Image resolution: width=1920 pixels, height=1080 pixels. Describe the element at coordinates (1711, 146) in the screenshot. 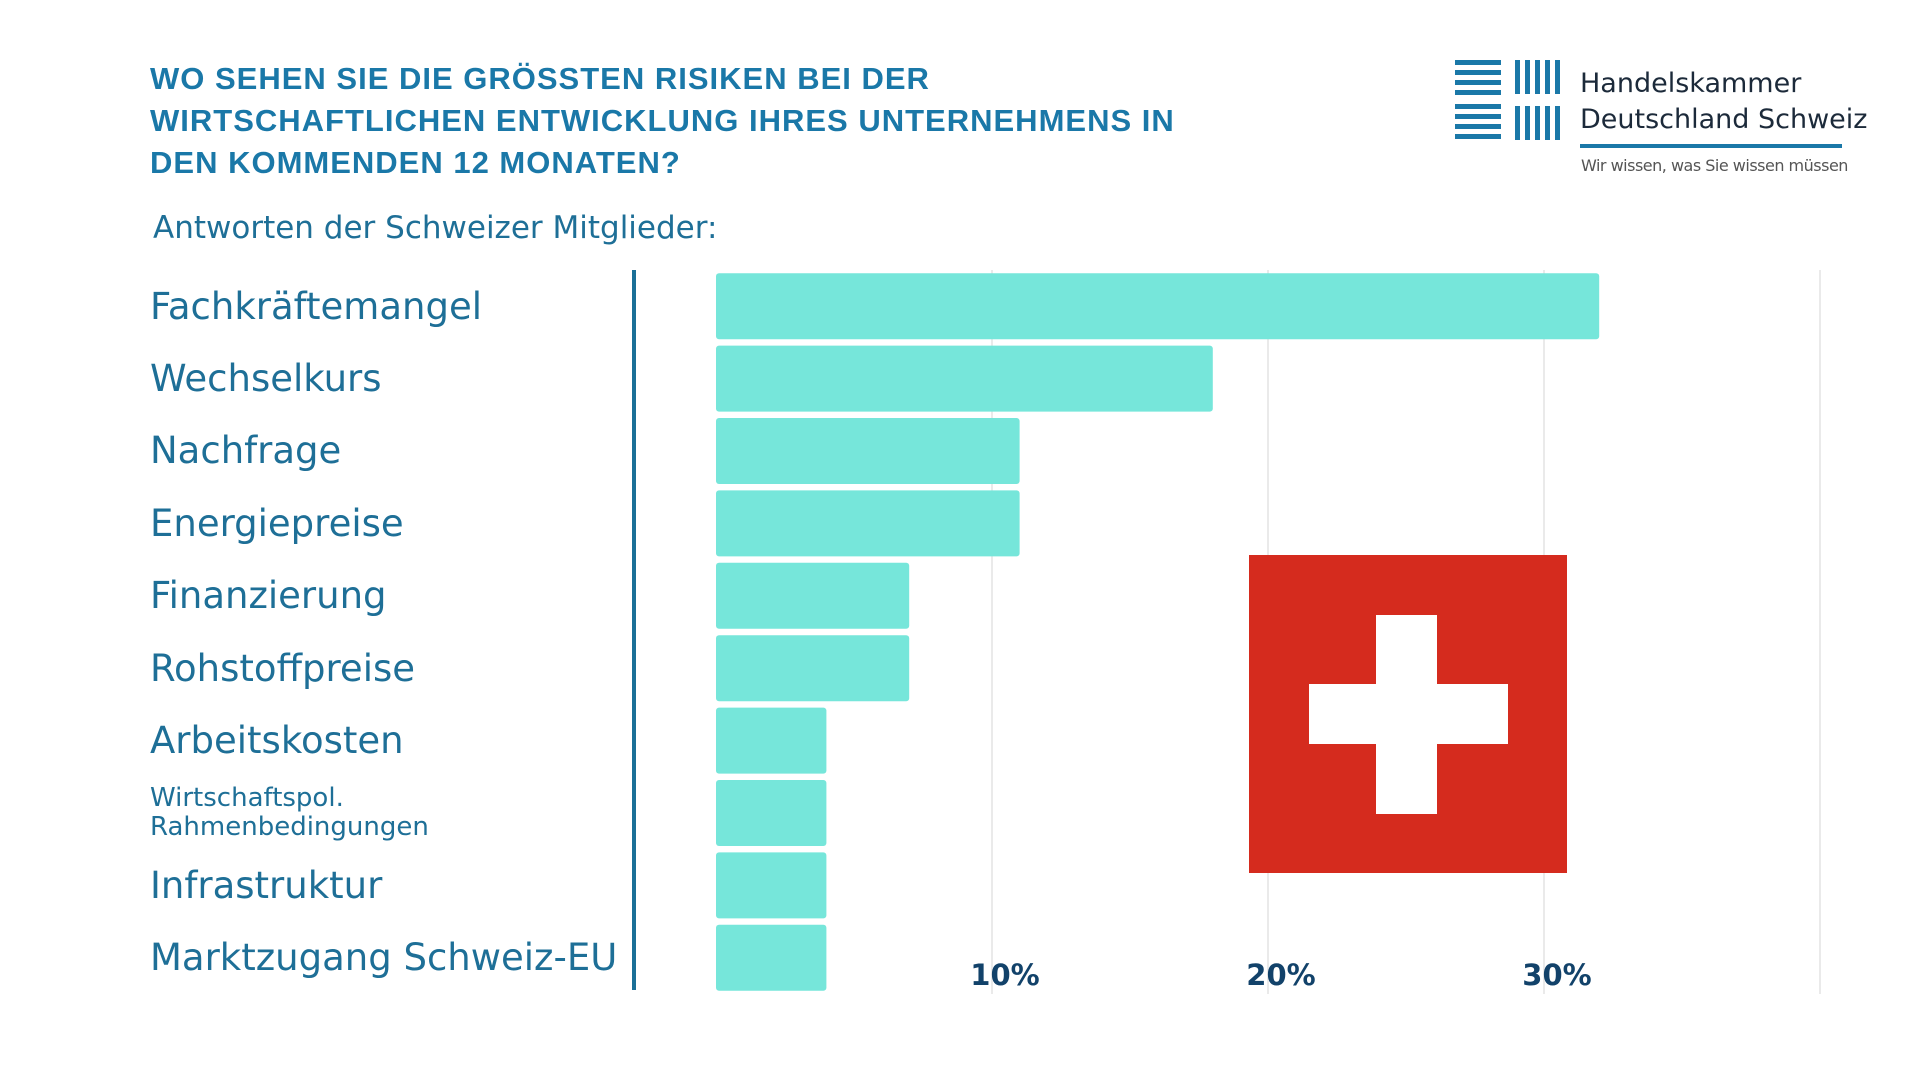

I see `logo-divider` at that location.